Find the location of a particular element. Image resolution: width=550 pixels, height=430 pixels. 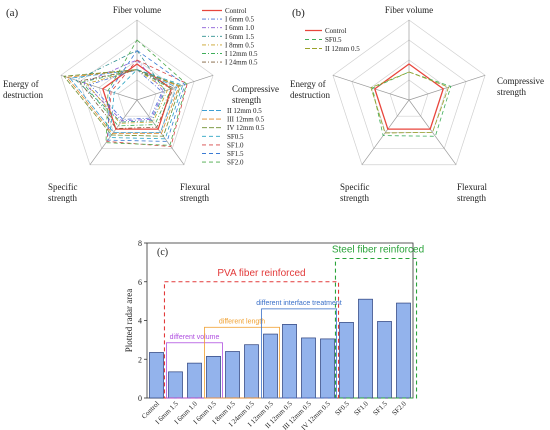

steel-label: Steel fiber reinforced is located at coordinates (378, 250).